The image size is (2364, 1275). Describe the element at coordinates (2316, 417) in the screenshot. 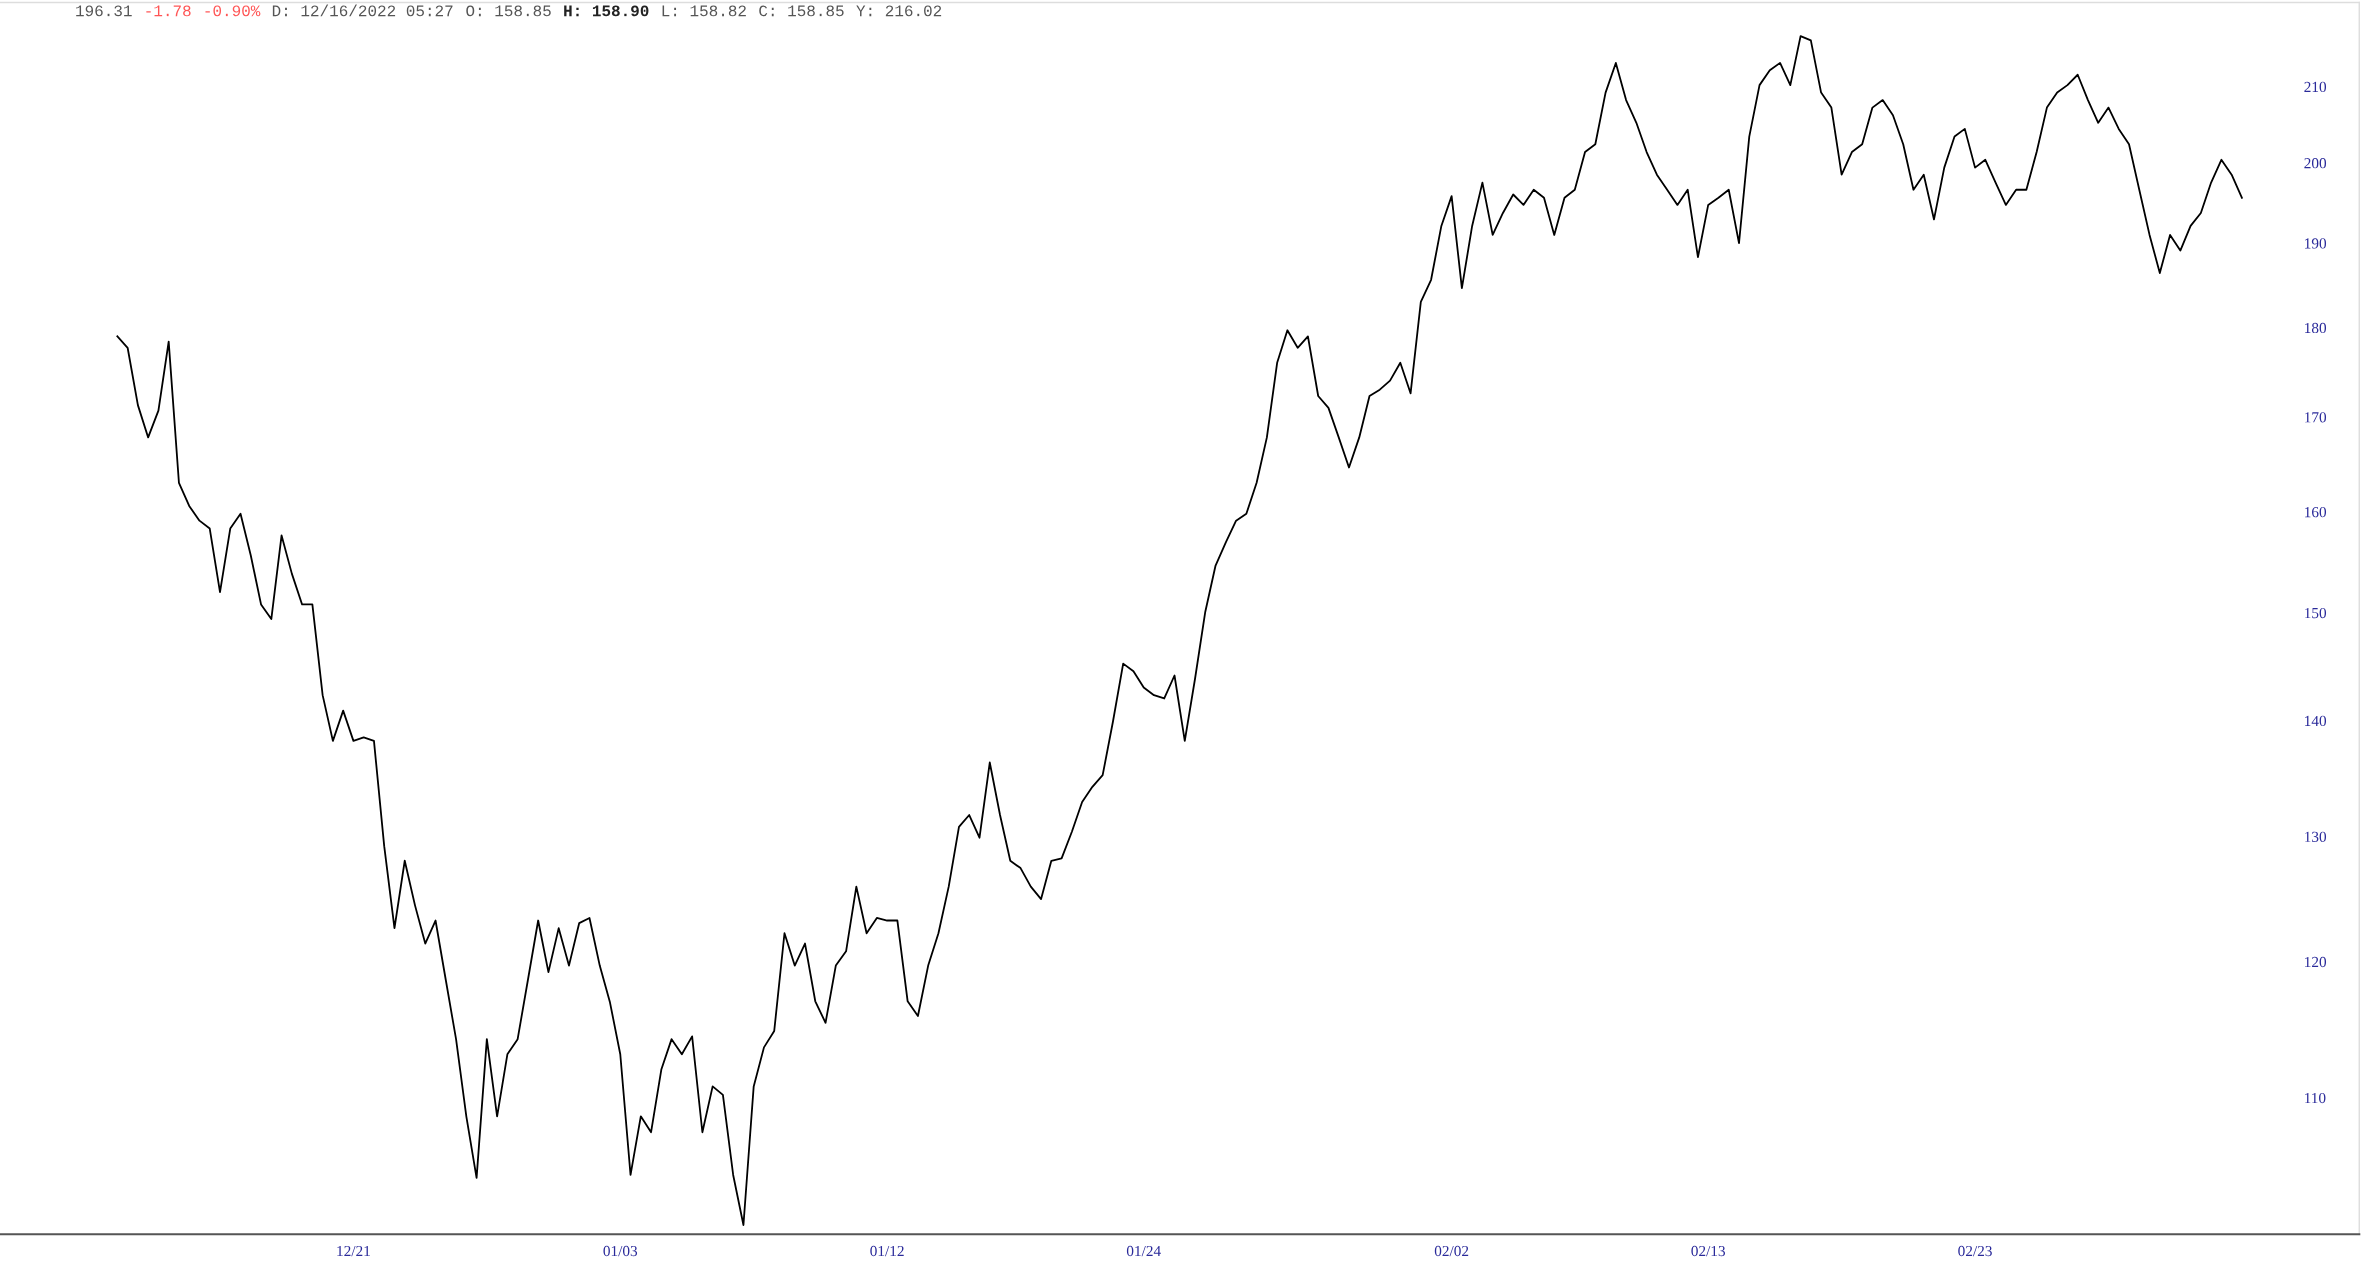

I see `y-tick-label: 170` at that location.